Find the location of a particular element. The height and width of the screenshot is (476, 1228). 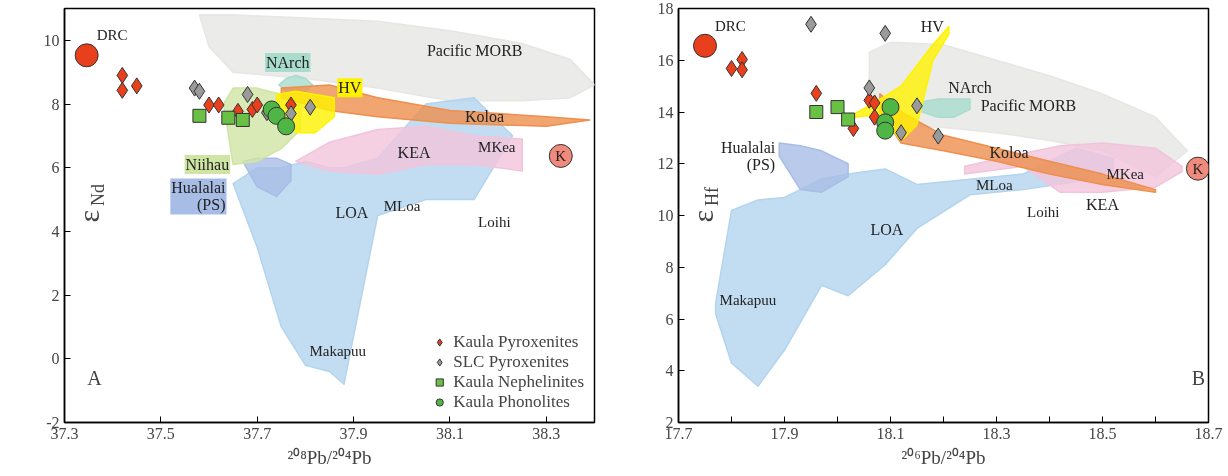

x-tick-label: 37.9 is located at coordinates (353, 433).